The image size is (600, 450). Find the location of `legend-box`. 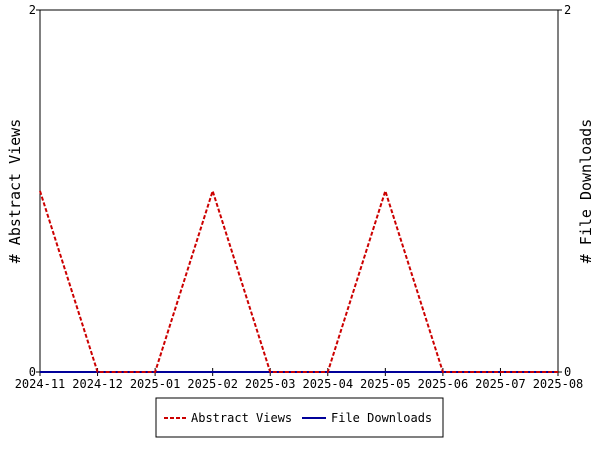

legend-box is located at coordinates (299, 417).